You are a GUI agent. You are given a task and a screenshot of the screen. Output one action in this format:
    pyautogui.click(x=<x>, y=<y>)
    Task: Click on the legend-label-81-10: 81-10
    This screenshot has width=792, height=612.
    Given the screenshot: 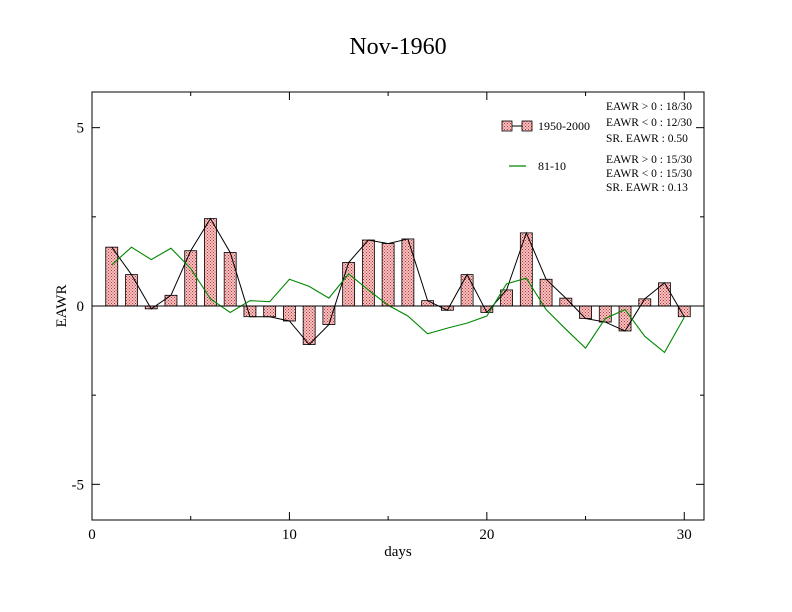 What is the action you would take?
    pyautogui.click(x=552, y=166)
    